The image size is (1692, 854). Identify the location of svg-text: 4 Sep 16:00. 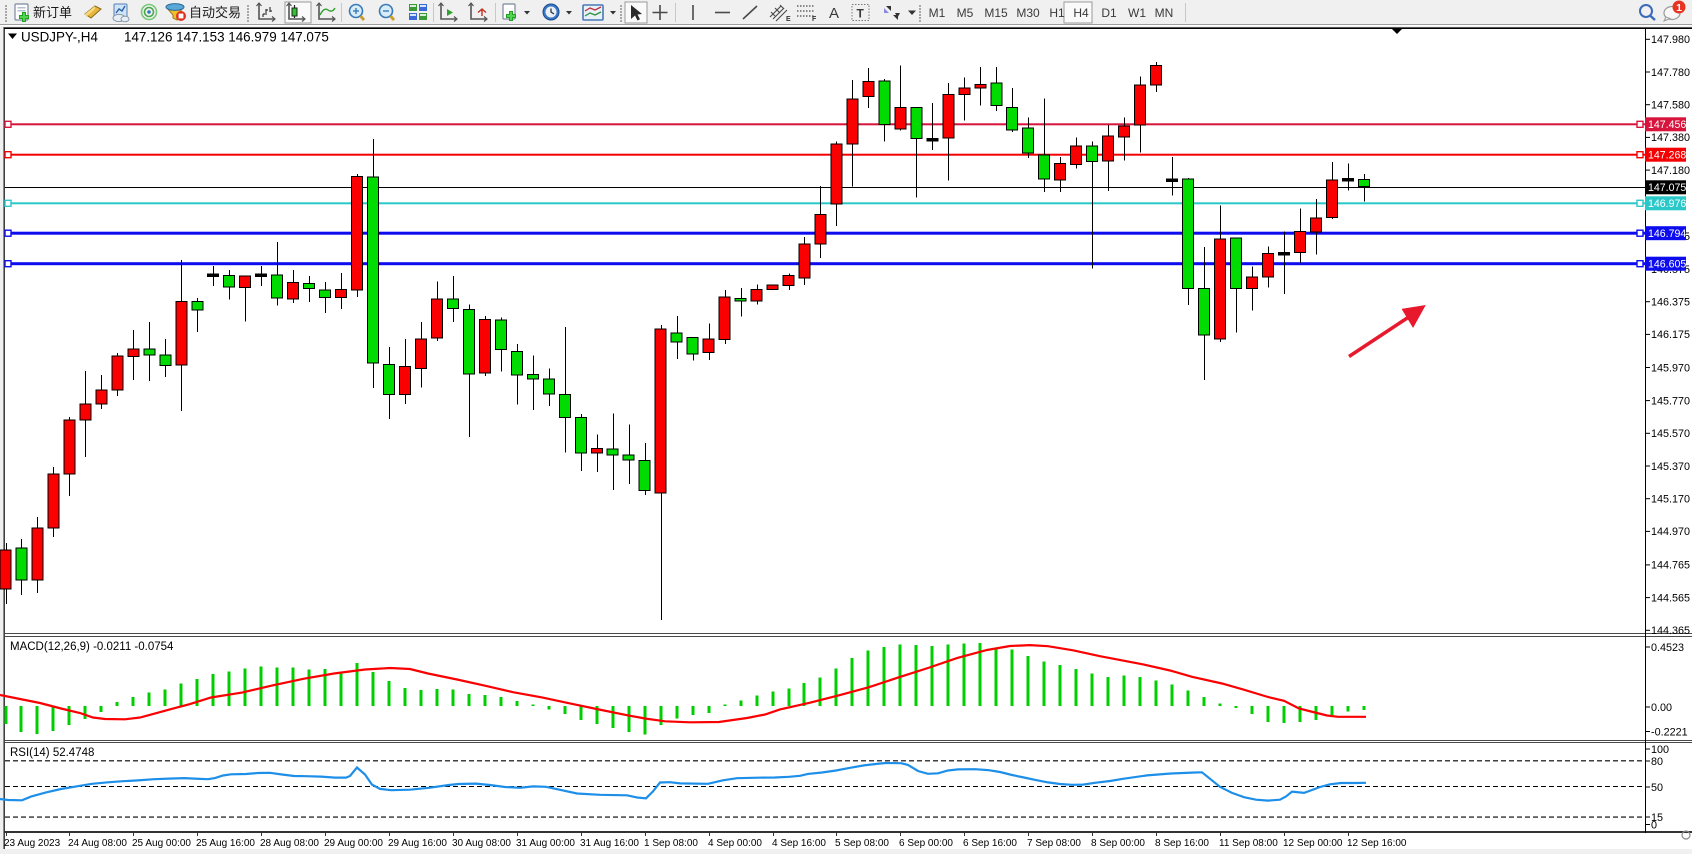
(799, 843).